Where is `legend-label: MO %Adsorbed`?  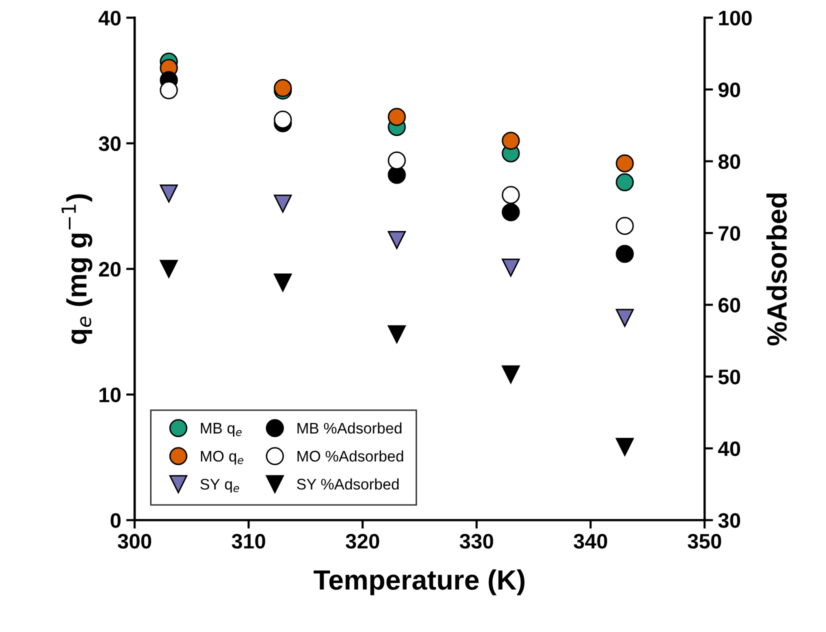
legend-label: MO %Adsorbed is located at coordinates (351, 456).